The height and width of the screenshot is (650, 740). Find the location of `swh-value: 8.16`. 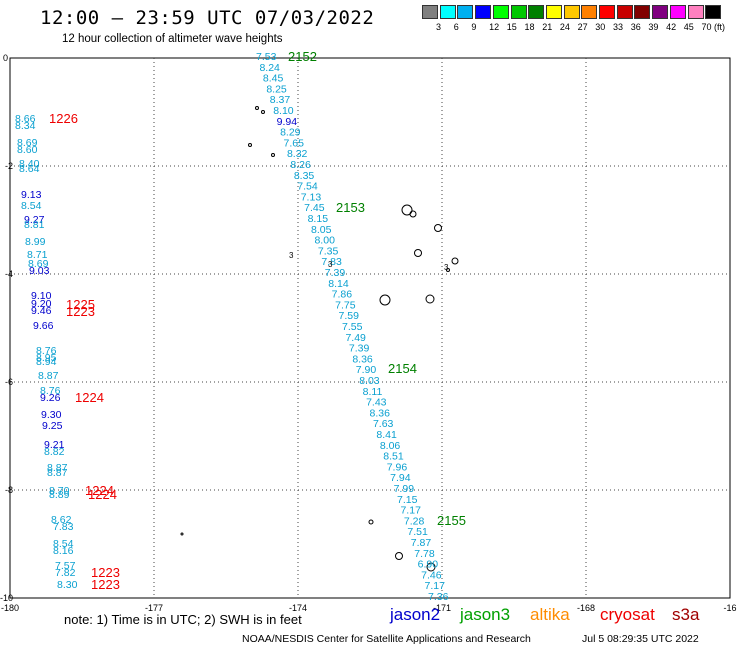

swh-value: 8.16 is located at coordinates (63, 551).